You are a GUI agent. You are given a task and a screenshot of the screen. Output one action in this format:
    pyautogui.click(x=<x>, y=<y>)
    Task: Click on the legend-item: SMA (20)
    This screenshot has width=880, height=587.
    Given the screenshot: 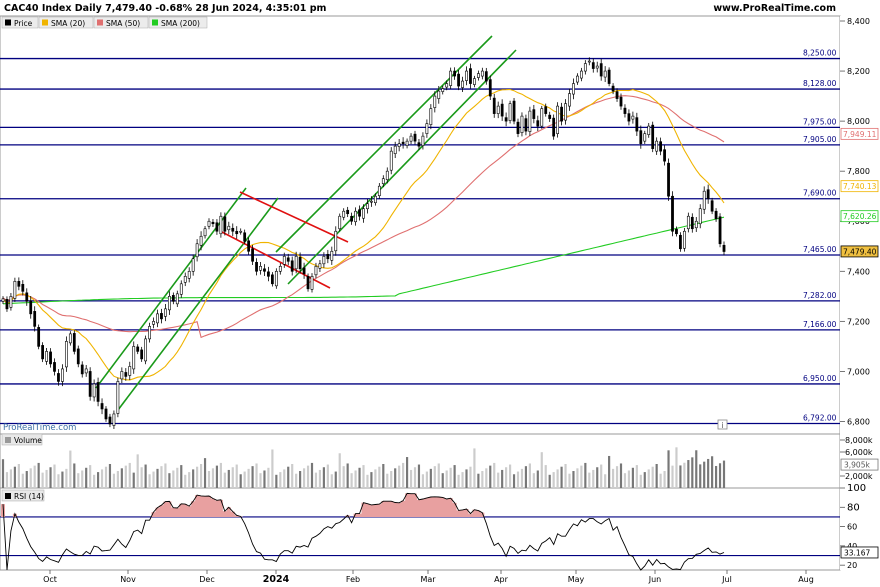 What is the action you would take?
    pyautogui.click(x=66, y=22)
    